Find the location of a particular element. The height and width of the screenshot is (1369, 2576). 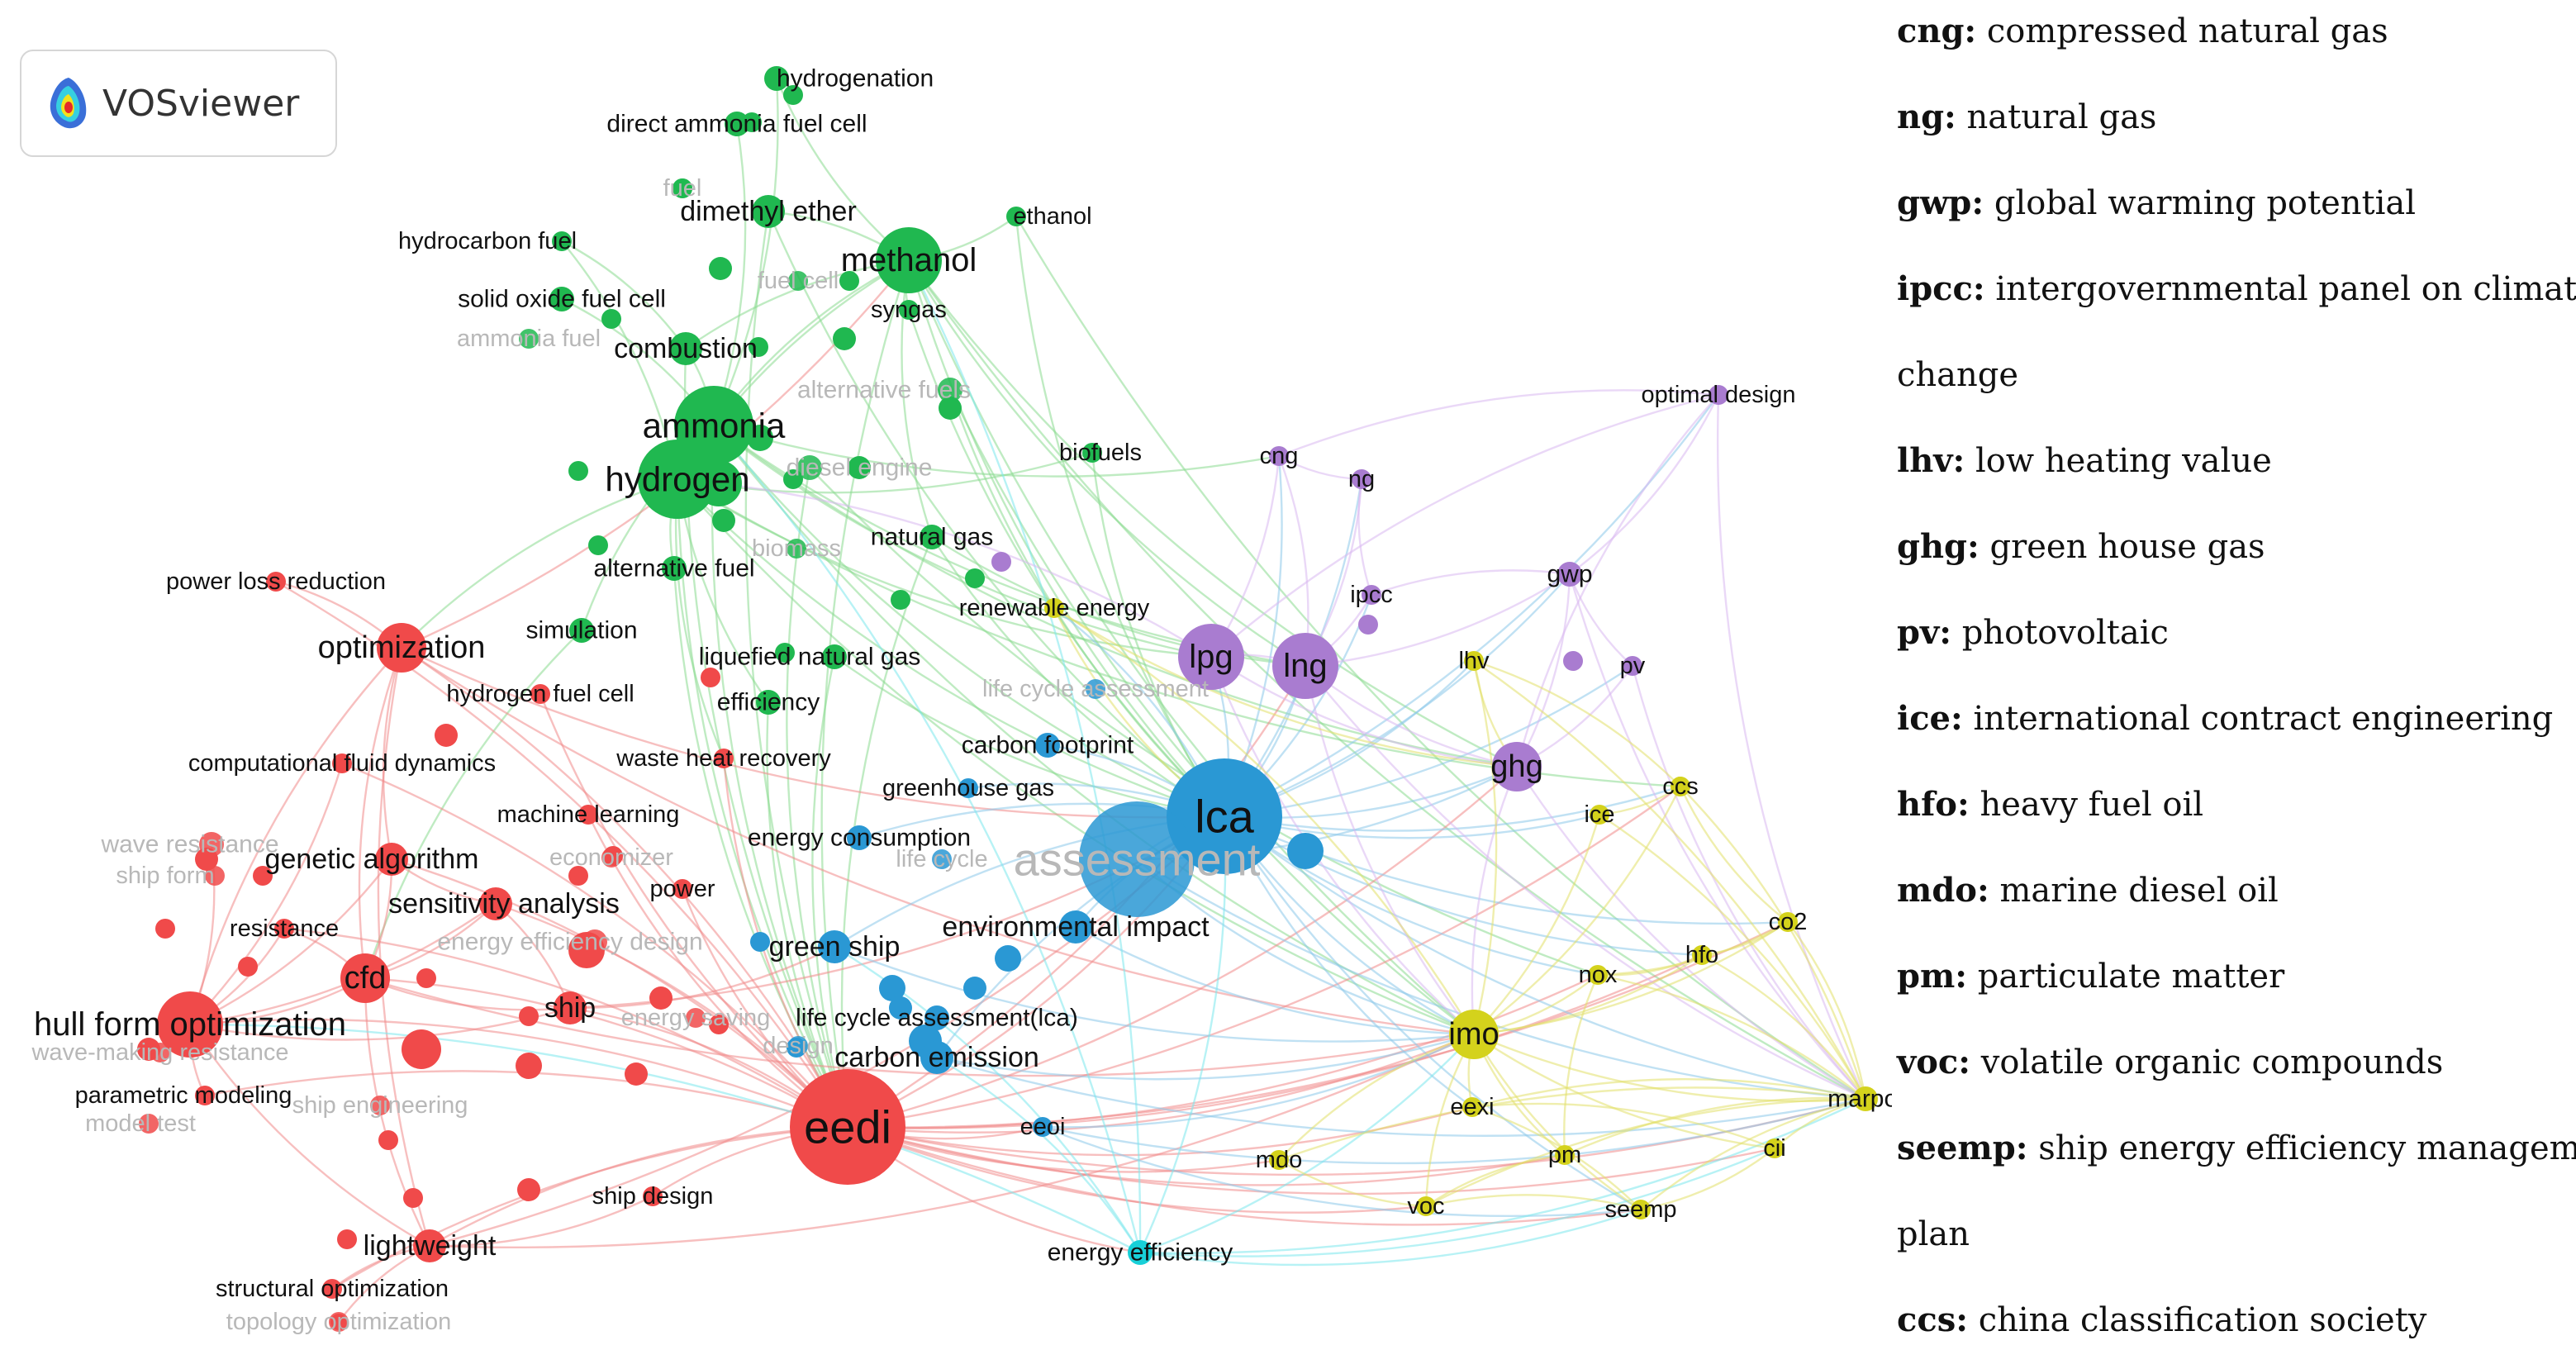

node-lca: lca is located at coordinates (1224, 816).